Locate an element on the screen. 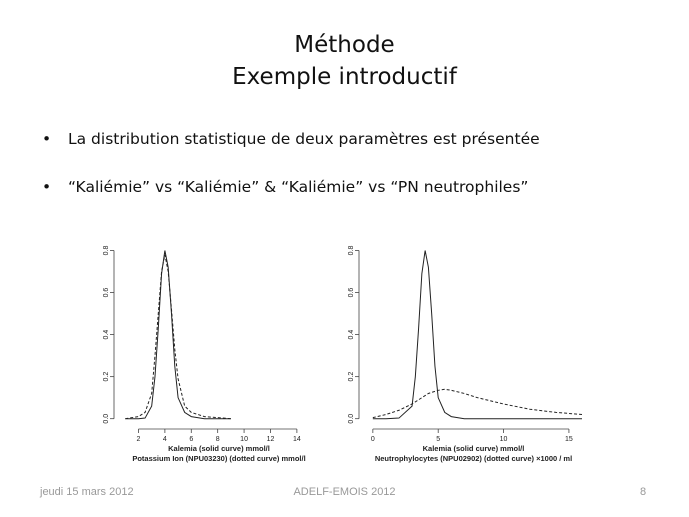  x-tick-label: 12 is located at coordinates (271, 439).